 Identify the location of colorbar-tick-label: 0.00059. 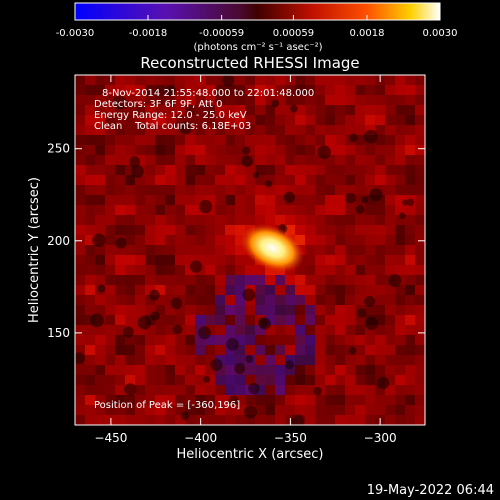
(293, 33).